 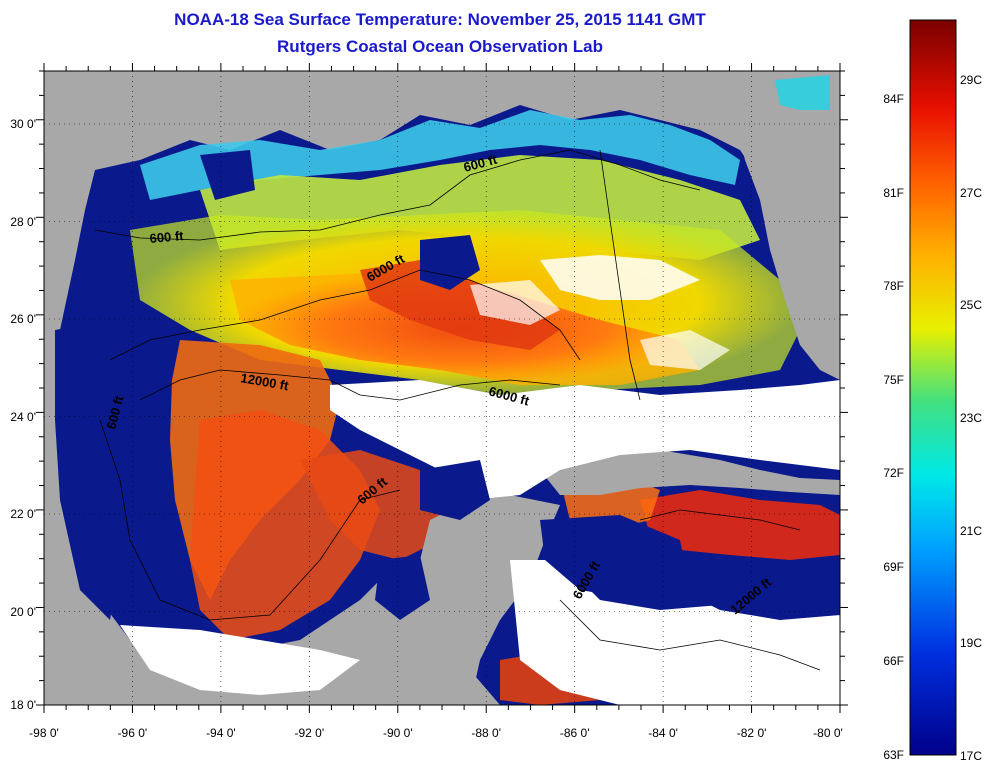 I want to click on lon-label: -96 0', so click(x=133, y=733).